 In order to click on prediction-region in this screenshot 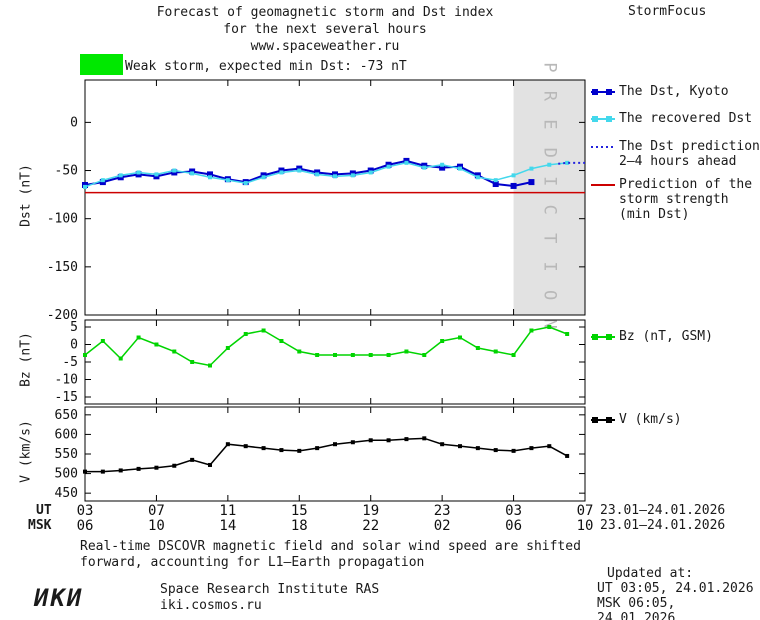, I will do `click(549, 197)`.